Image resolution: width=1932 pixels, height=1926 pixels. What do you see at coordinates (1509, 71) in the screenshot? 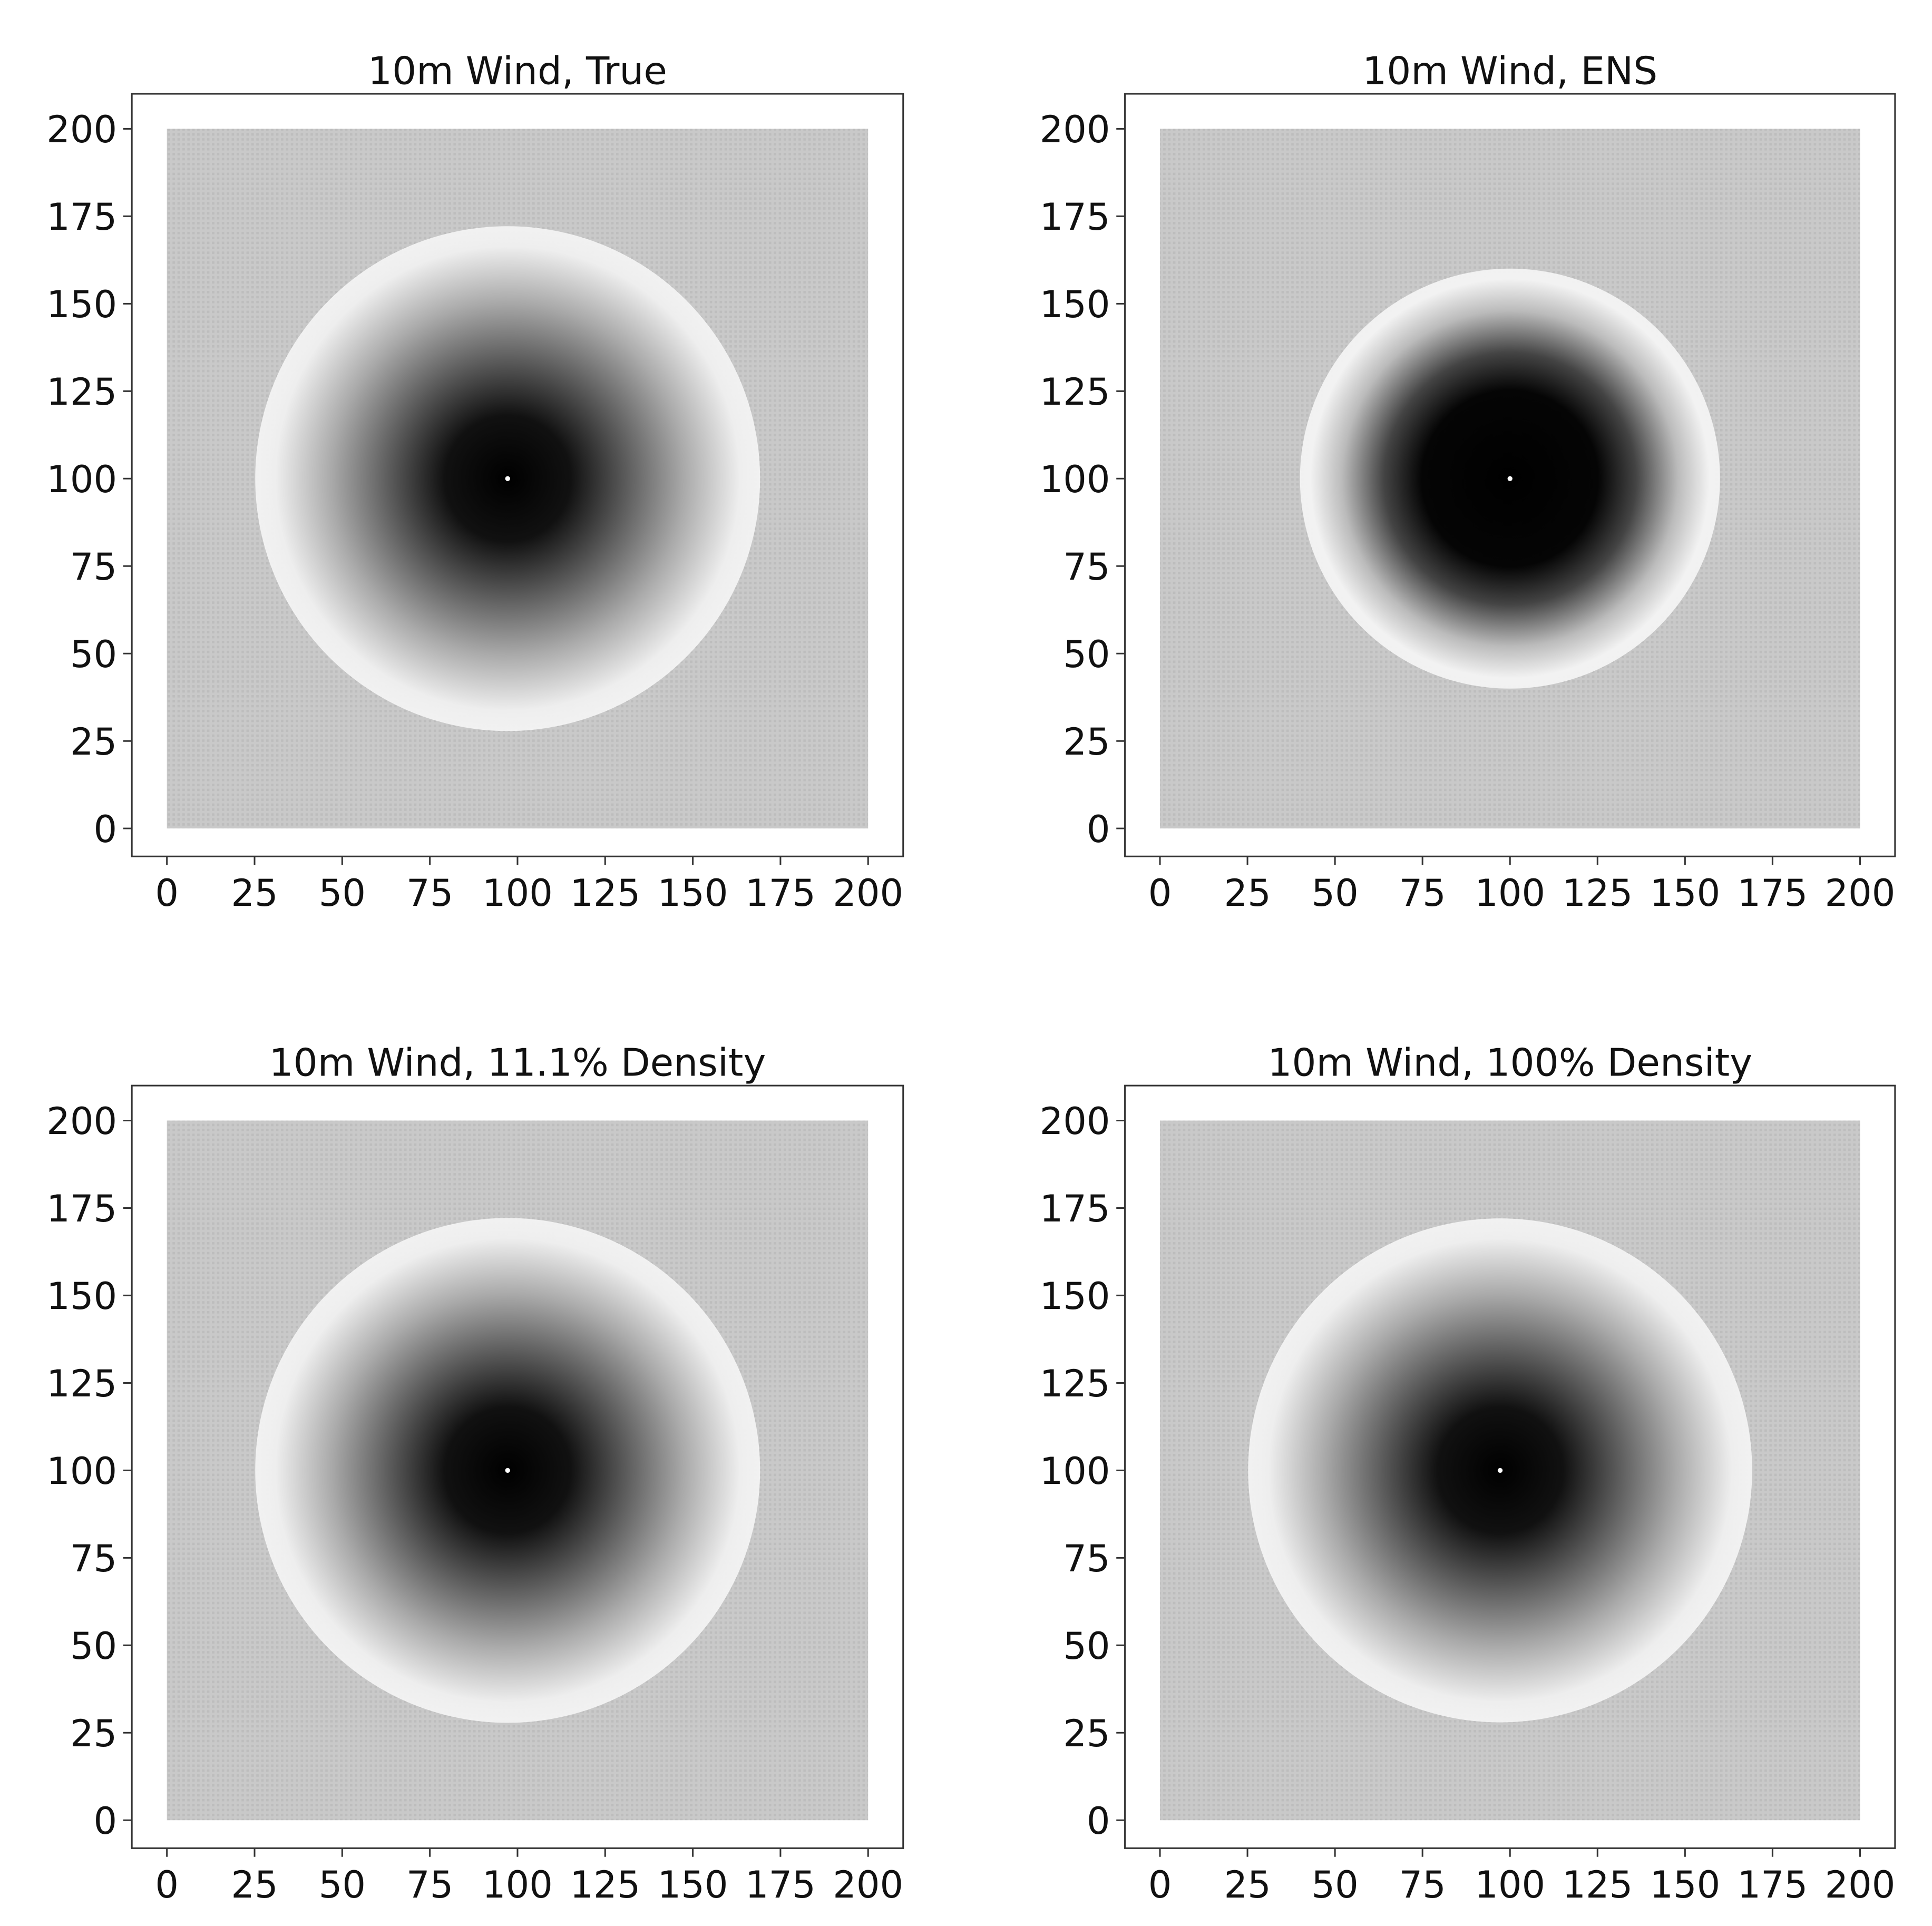
I see `chart-title: 10m Wind, ENS` at bounding box center [1509, 71].